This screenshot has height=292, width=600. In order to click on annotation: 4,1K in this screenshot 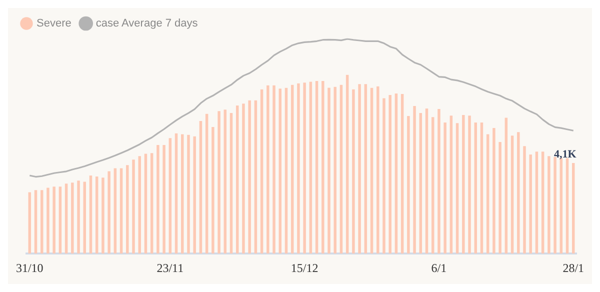, I will do `click(565, 154)`.